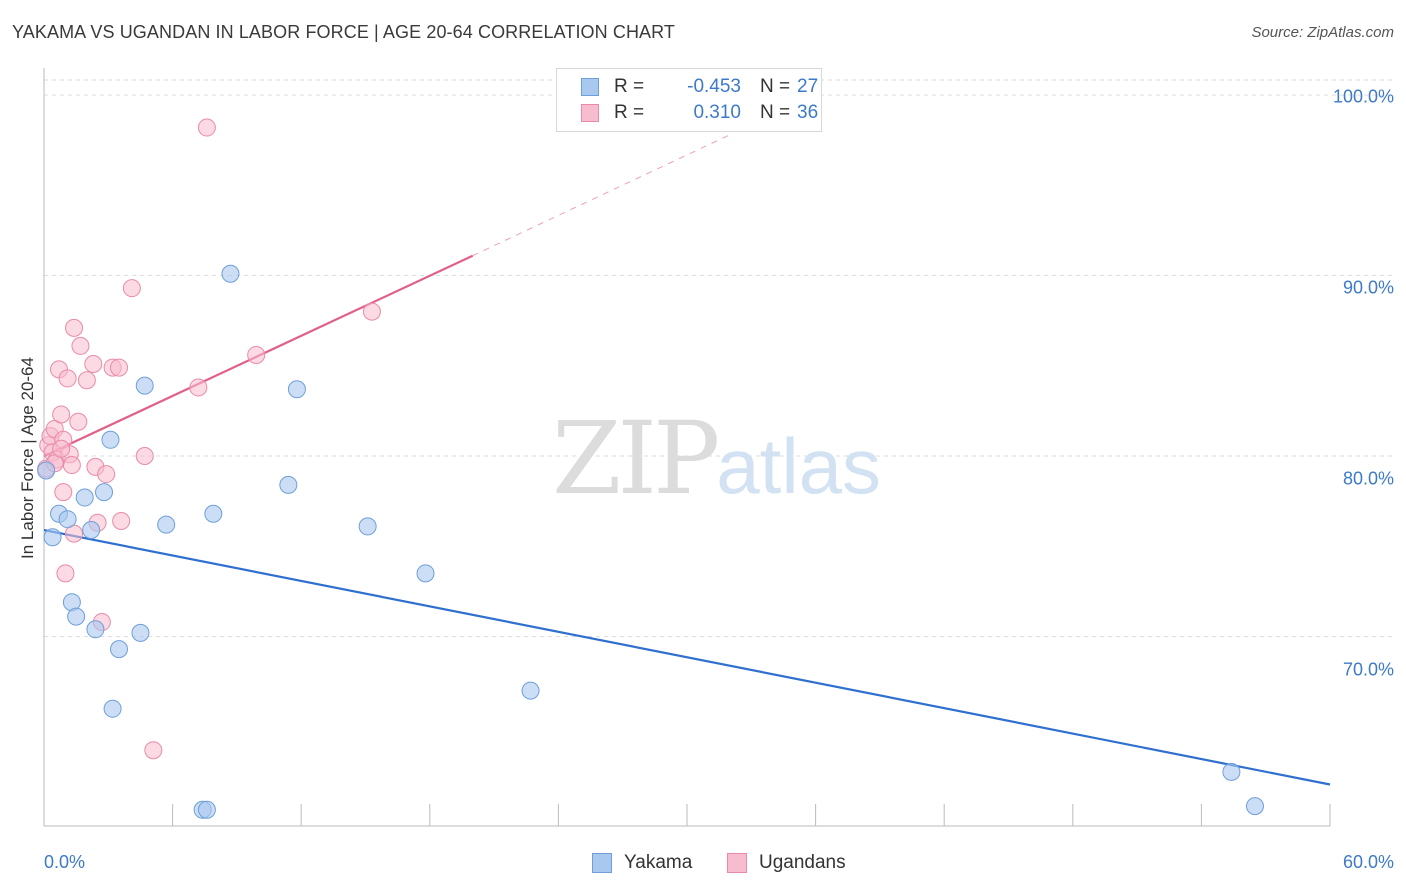  What do you see at coordinates (799, 466) in the screenshot?
I see `watermark-atlas: atlas` at bounding box center [799, 466].